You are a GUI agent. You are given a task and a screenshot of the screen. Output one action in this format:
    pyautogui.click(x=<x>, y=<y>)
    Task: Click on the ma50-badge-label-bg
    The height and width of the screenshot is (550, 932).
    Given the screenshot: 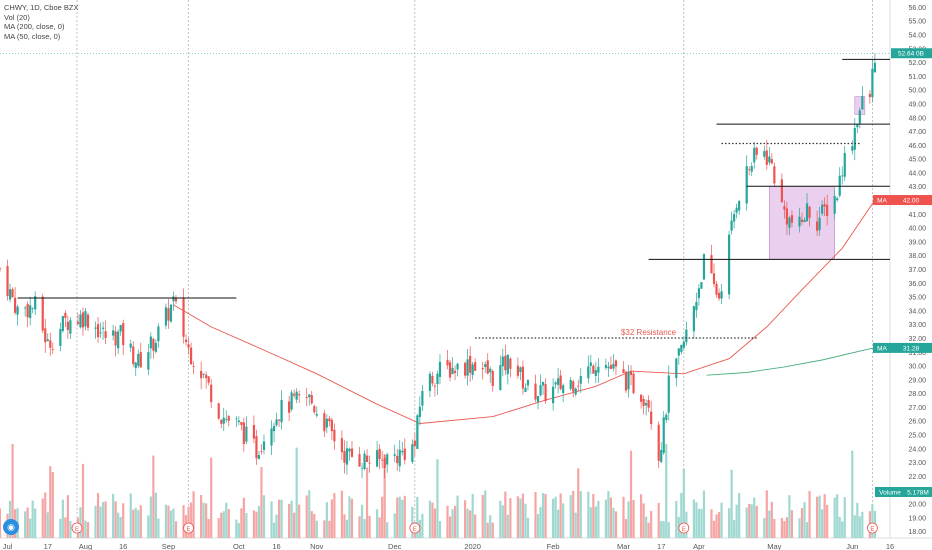 What is the action you would take?
    pyautogui.click(x=882, y=200)
    